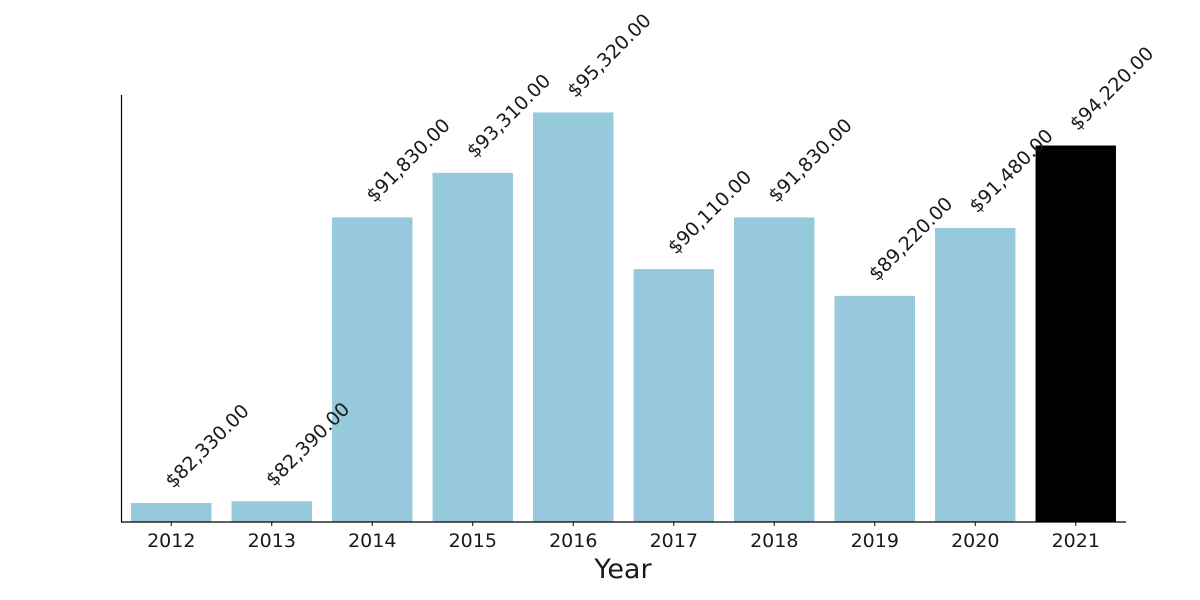  Describe the element at coordinates (874, 408) in the screenshot. I see `bar-2019` at that location.